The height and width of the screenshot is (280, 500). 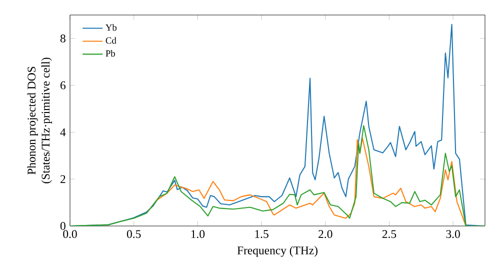 I want to click on x-tick-label: 1.0, so click(x=198, y=234).